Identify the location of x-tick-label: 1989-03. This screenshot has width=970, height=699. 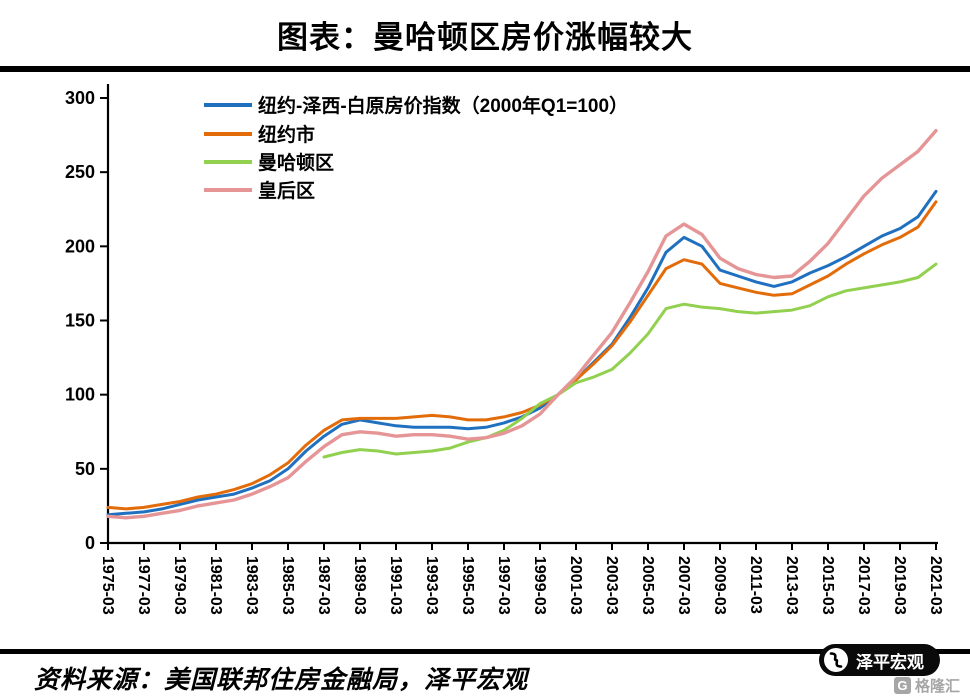
(359, 585).